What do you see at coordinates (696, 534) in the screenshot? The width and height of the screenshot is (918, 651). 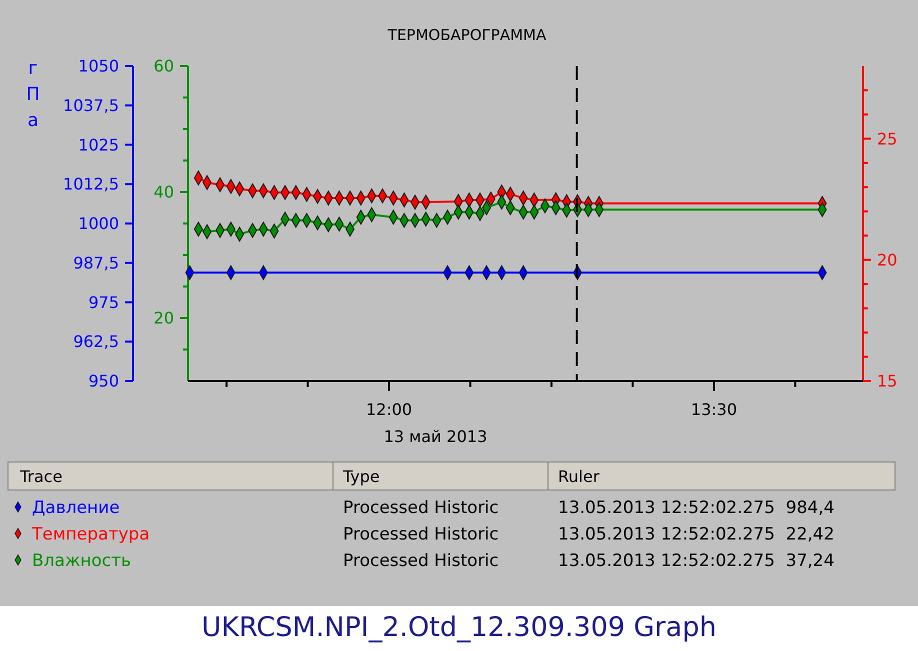 I see `text: 13.05.2013 12:52:02.275 22,42` at bounding box center [696, 534].